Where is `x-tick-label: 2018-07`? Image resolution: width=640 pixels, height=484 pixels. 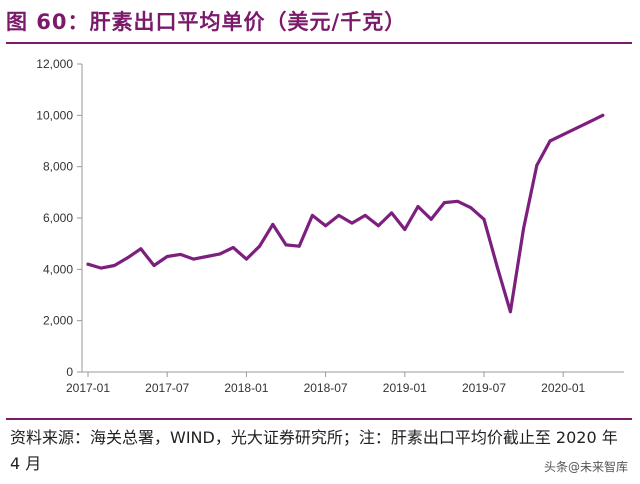
x-tick-label: 2018-07 is located at coordinates (326, 388).